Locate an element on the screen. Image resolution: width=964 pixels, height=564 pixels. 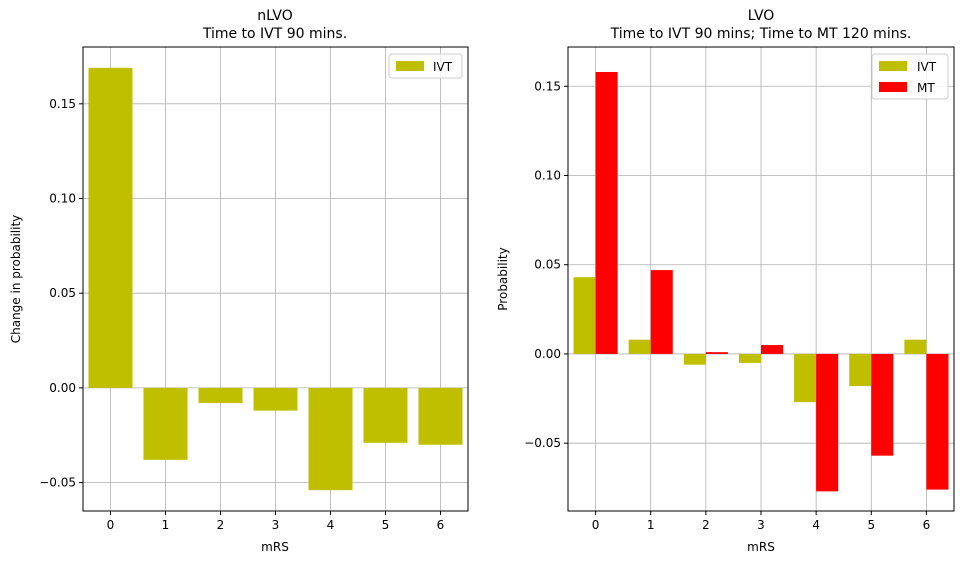
legend-swatch-mt is located at coordinates (893, 87).